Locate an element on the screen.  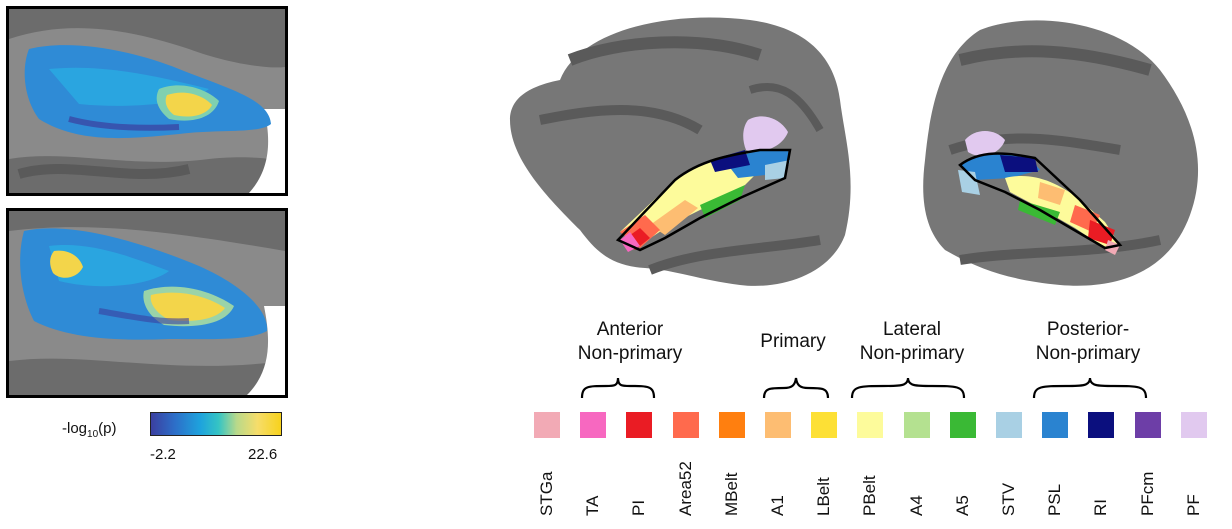
swatch-ta is located at coordinates (593, 425).